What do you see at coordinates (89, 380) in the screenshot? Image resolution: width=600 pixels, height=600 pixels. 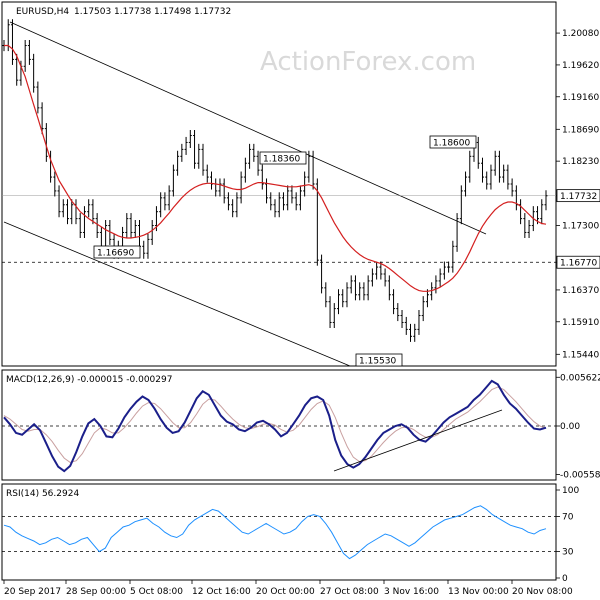 I see `macd-title: MACD(12,26,9) -0.000015 -0.000297` at bounding box center [89, 380].